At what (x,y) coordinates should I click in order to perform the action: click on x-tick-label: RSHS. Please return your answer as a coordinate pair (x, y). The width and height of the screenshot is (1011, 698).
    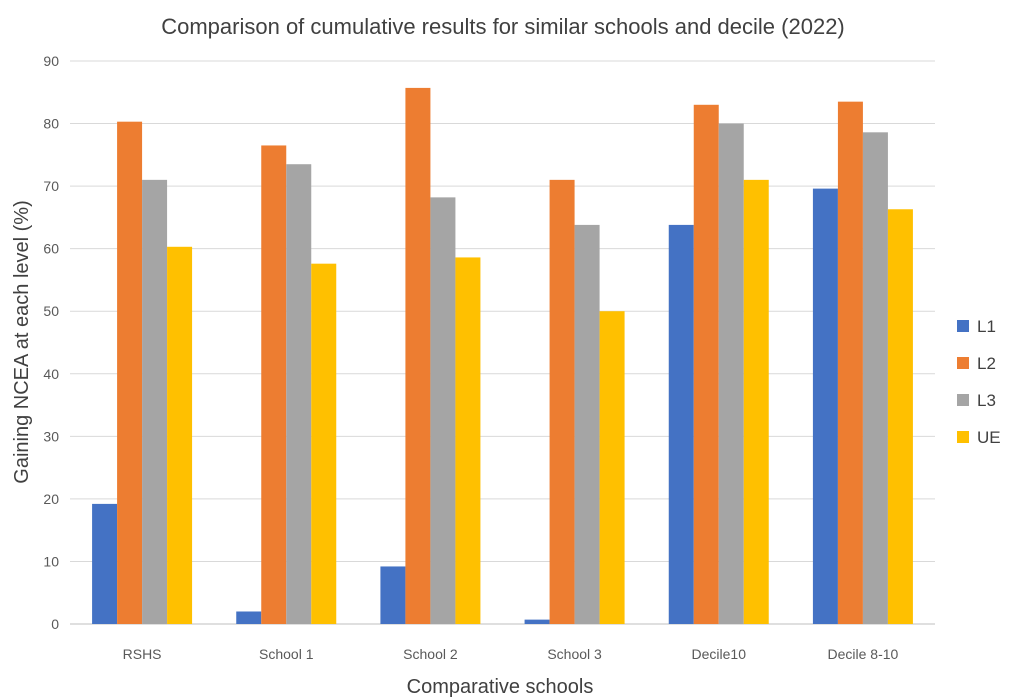
    Looking at the image, I should click on (142, 654).